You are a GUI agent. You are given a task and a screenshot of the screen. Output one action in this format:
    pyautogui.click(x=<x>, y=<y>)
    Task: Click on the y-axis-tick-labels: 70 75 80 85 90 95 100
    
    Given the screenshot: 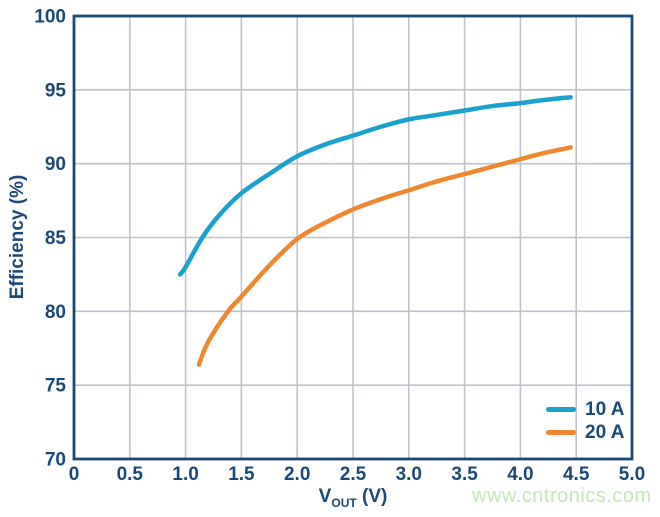 What is the action you would take?
    pyautogui.click(x=50, y=239)
    